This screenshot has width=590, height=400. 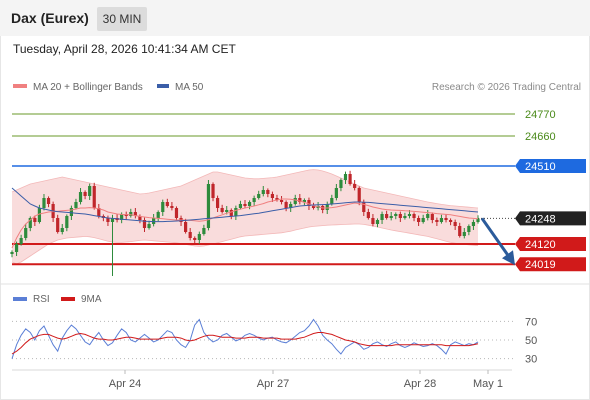 What do you see at coordinates (57, 299) in the screenshot?
I see `rsi-legend: RSI 9MA` at bounding box center [57, 299].